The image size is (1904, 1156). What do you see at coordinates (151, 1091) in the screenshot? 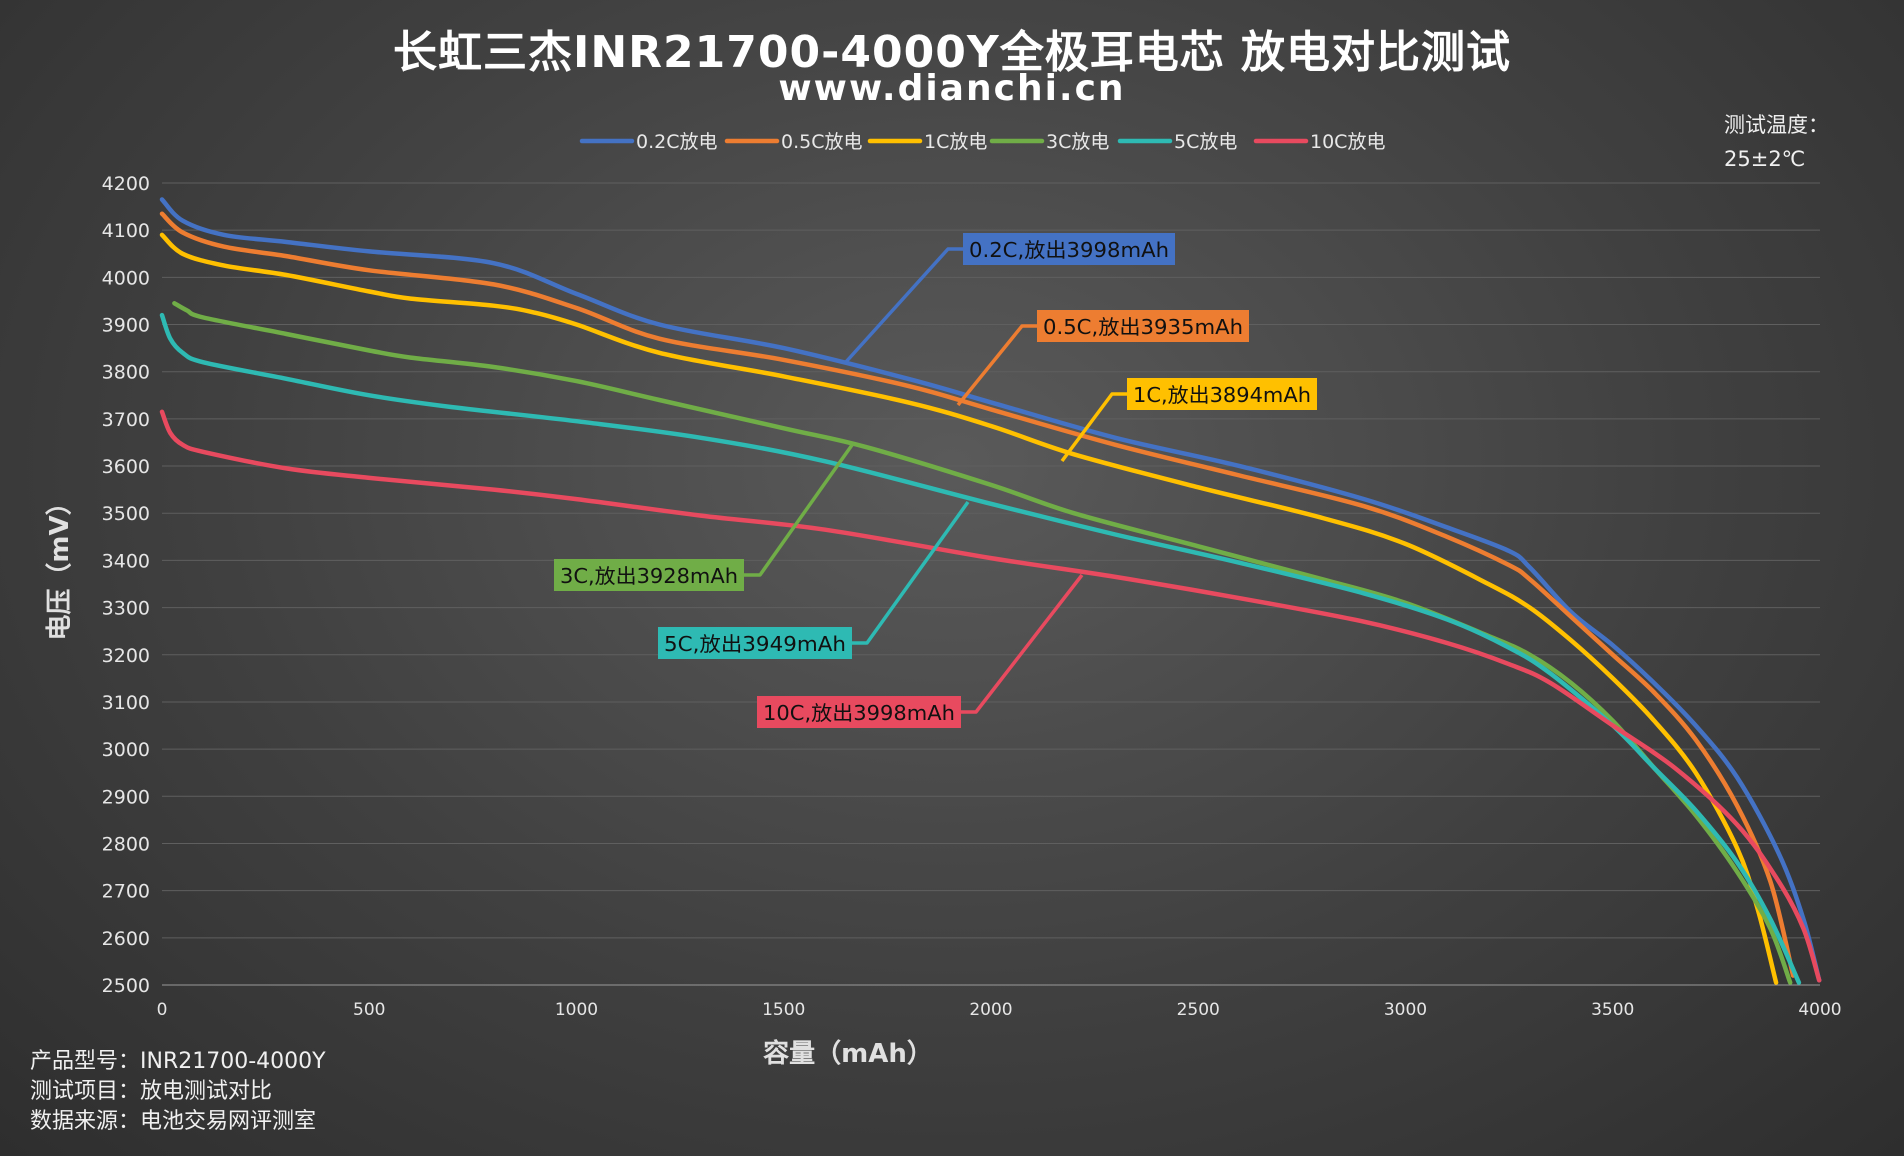
I see `footer-test-item: 测试项目：放电测试对比` at bounding box center [151, 1091].